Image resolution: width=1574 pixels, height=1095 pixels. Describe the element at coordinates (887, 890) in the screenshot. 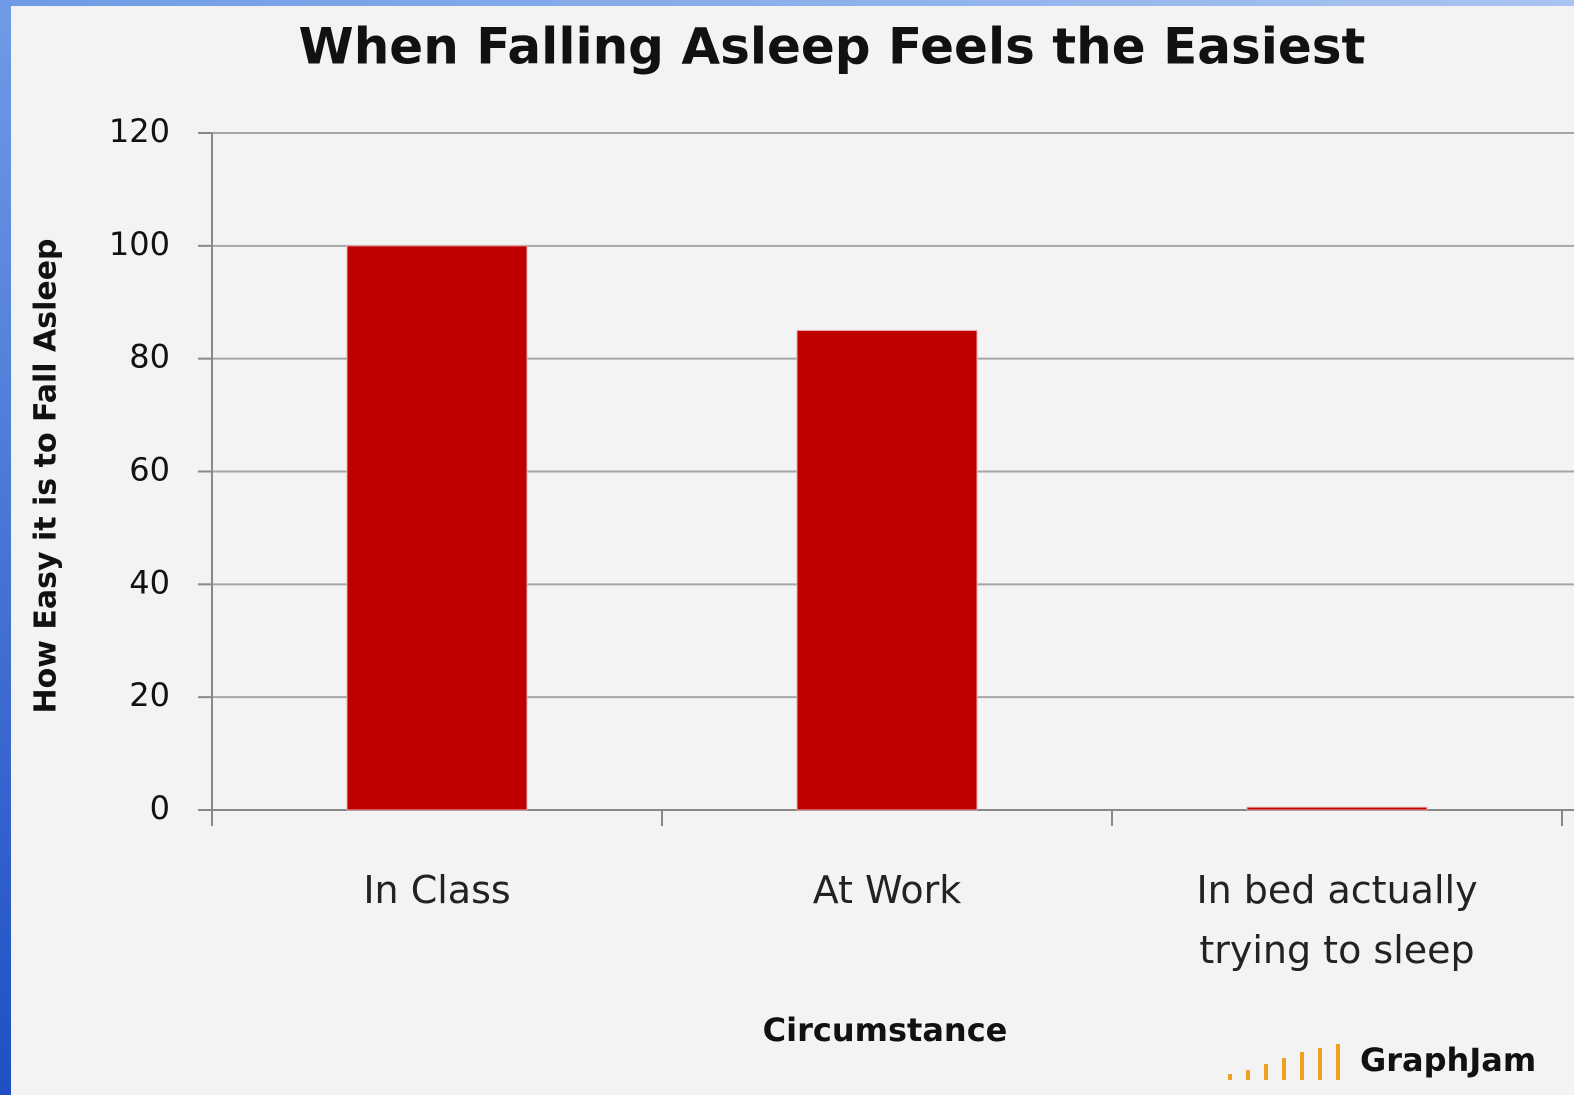

I see `x-tick-label: At Work` at that location.